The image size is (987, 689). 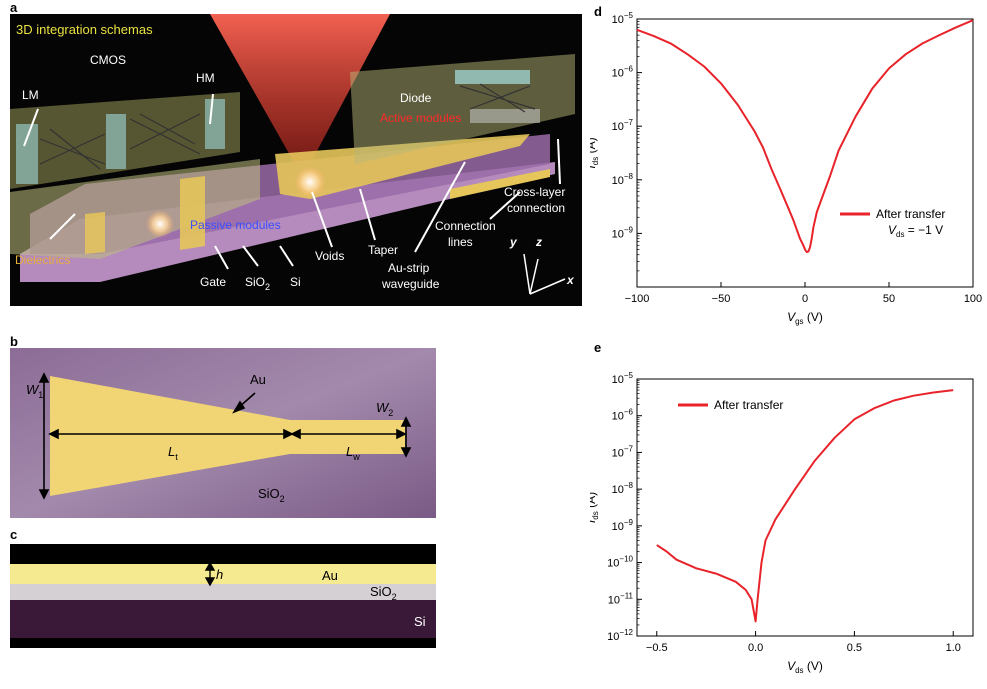 I want to click on label-axis-y: y, so click(x=513, y=242).